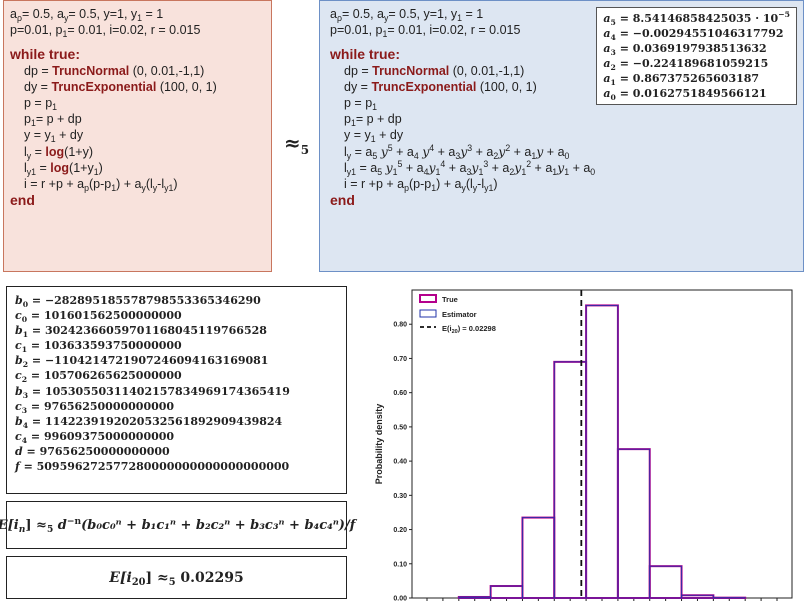 This screenshot has height=602, width=806. What do you see at coordinates (428, 298) in the screenshot?
I see `legend-swatch-true` at bounding box center [428, 298].